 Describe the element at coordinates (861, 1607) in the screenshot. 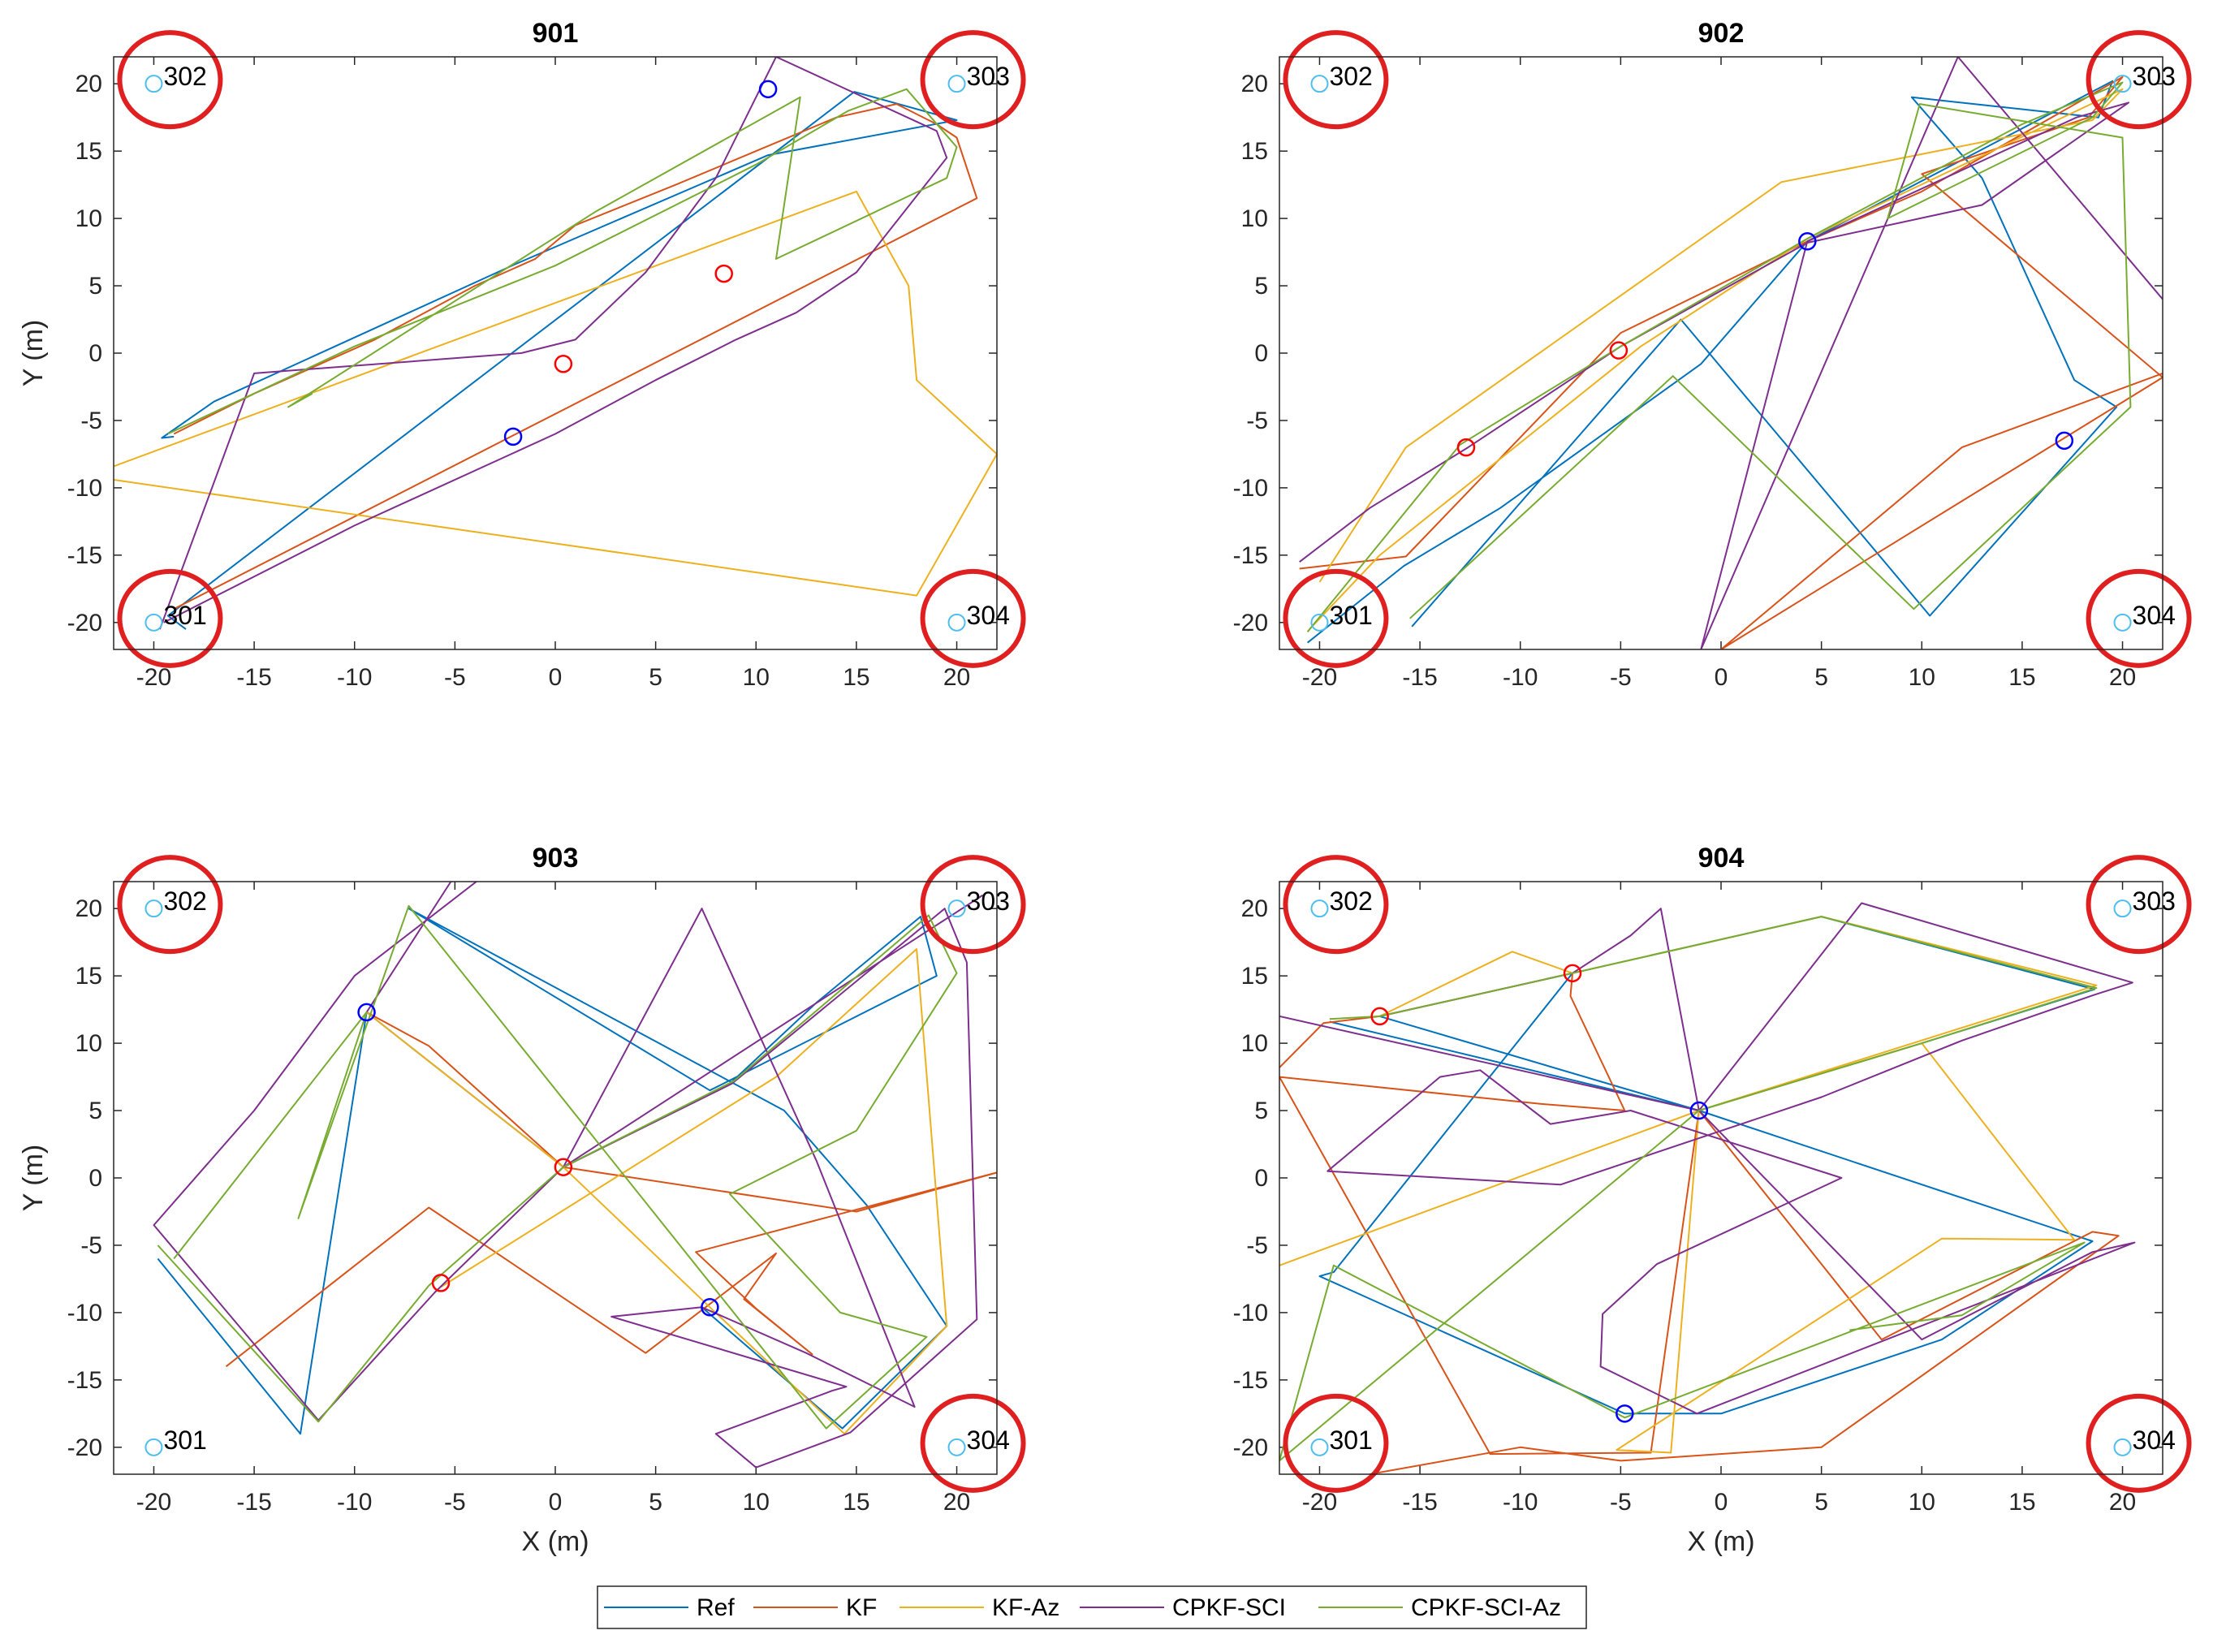

I see `legend-label-kf: KF` at that location.